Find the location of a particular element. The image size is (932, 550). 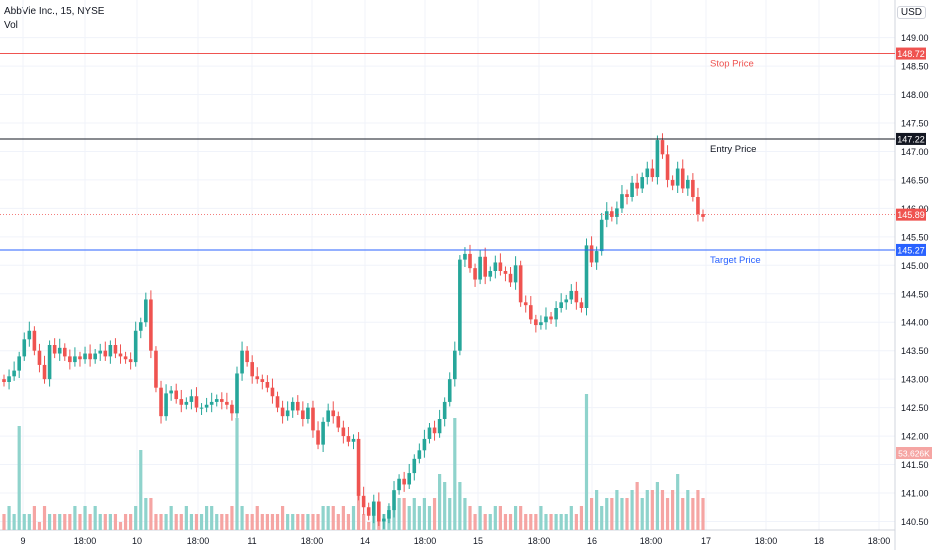

level-label: Stop Price is located at coordinates (732, 64).